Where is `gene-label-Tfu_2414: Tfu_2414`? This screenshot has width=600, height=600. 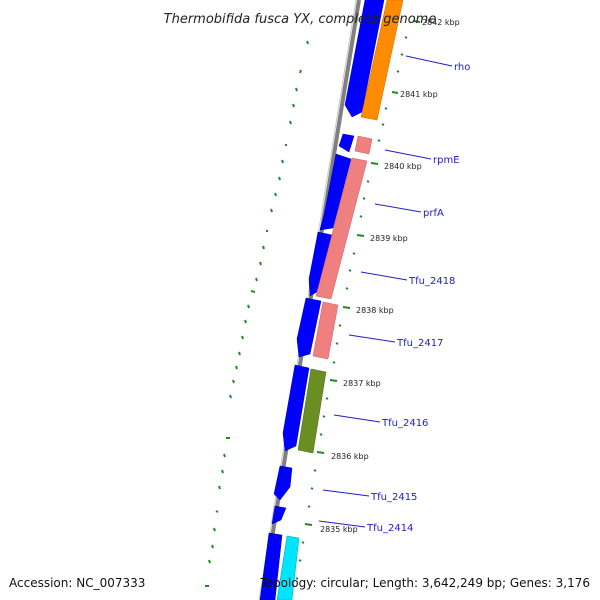
gene-label-Tfu_2414: Tfu_2414 is located at coordinates (389, 528).